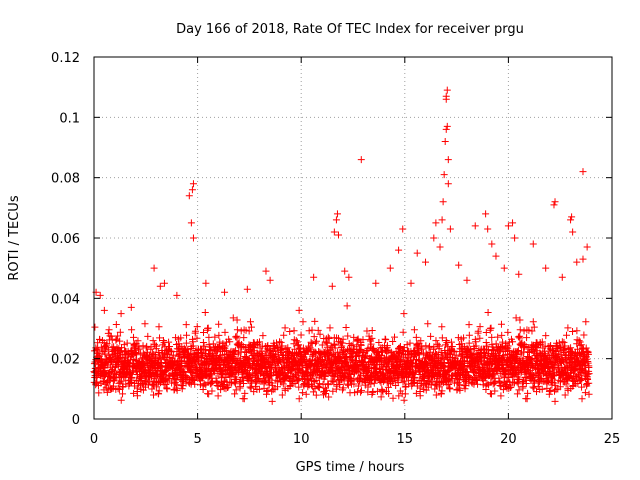 The image size is (640, 480). Describe the element at coordinates (76, 420) in the screenshot. I see `y-tick-label: 0` at that location.